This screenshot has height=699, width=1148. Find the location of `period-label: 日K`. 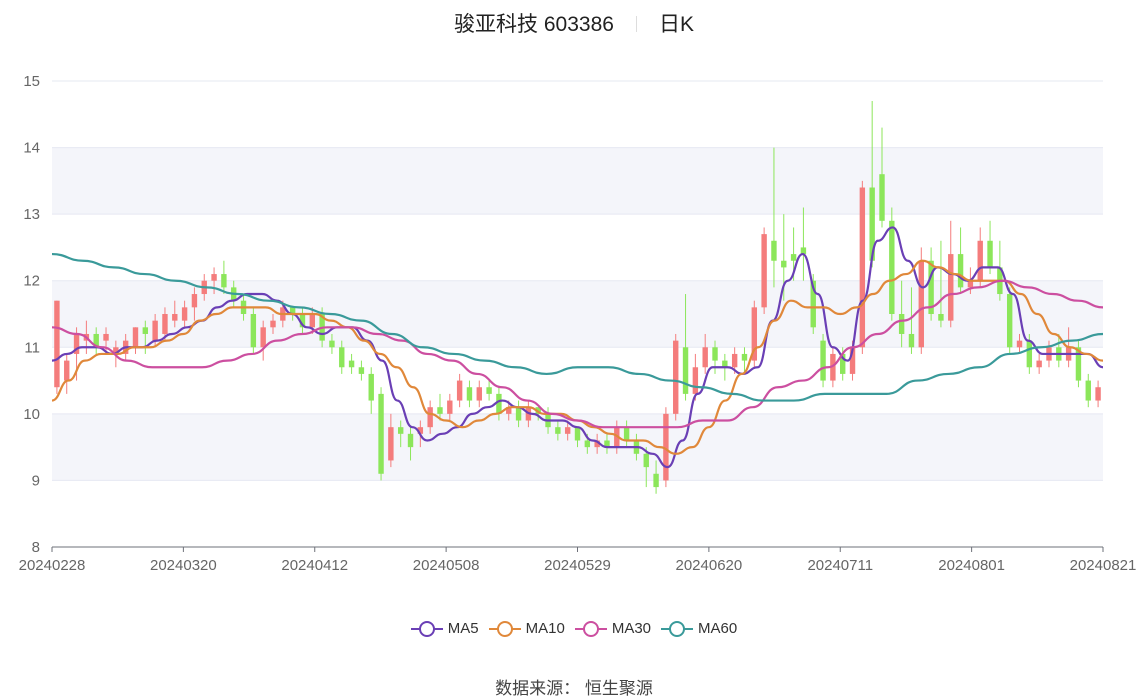

period-label: 日K is located at coordinates (676, 24).